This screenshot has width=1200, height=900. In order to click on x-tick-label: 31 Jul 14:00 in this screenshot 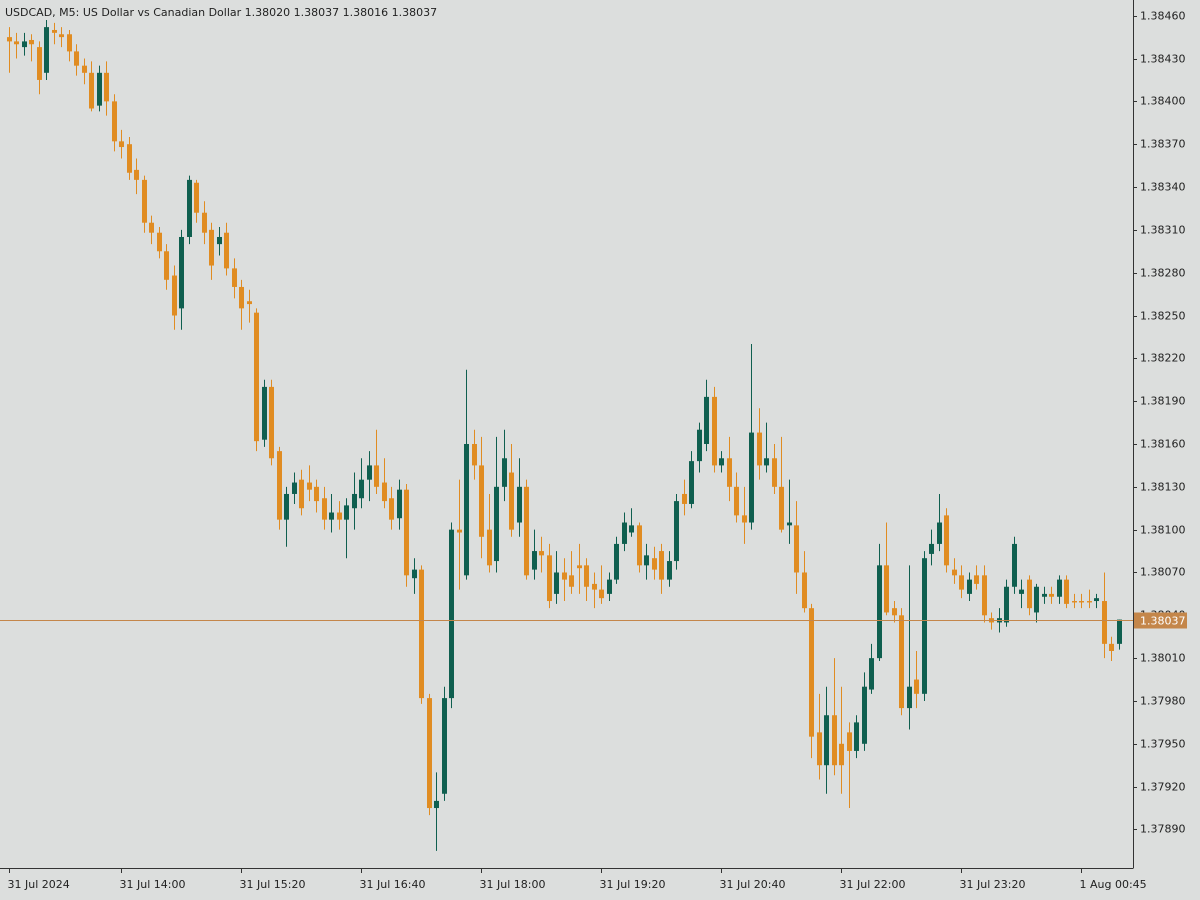, I will do `click(153, 884)`.